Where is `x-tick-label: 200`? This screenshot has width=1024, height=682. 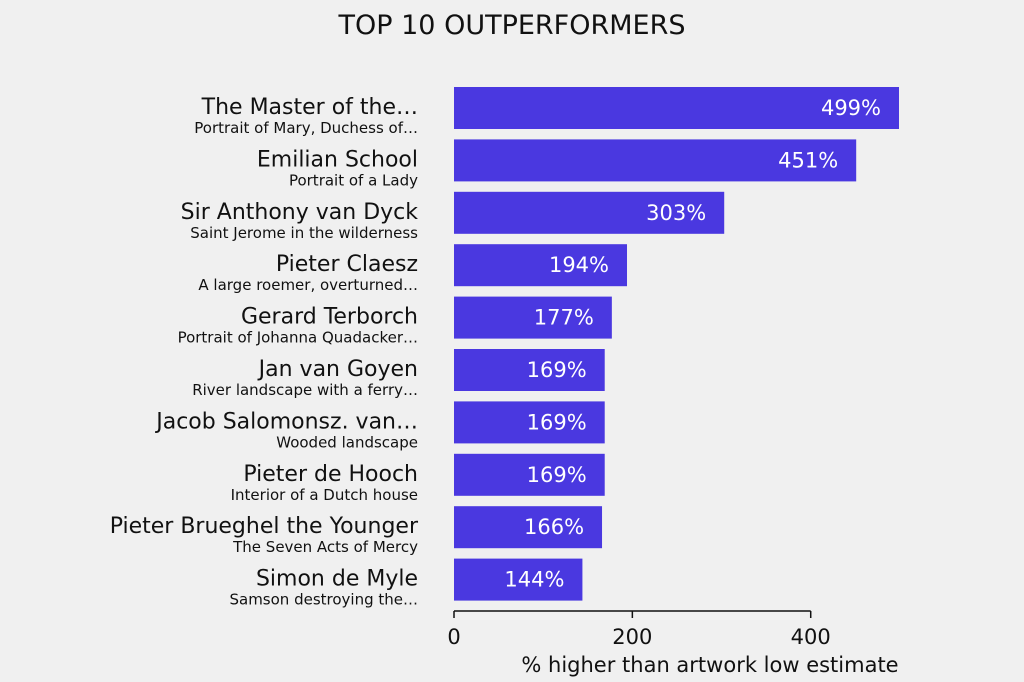
x-tick-label: 200 is located at coordinates (632, 637).